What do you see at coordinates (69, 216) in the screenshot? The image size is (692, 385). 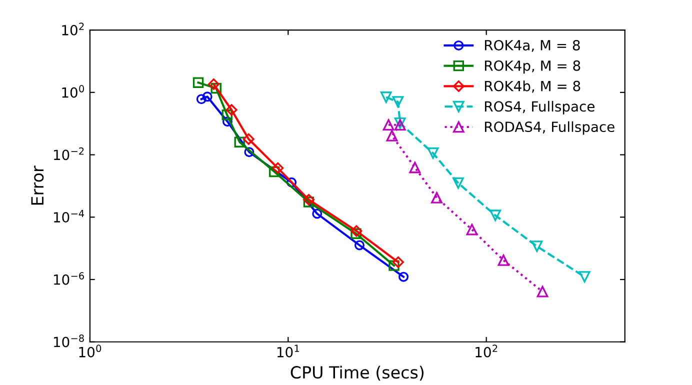 I see `y-tick-label: 10$^{−4}$` at bounding box center [69, 216].